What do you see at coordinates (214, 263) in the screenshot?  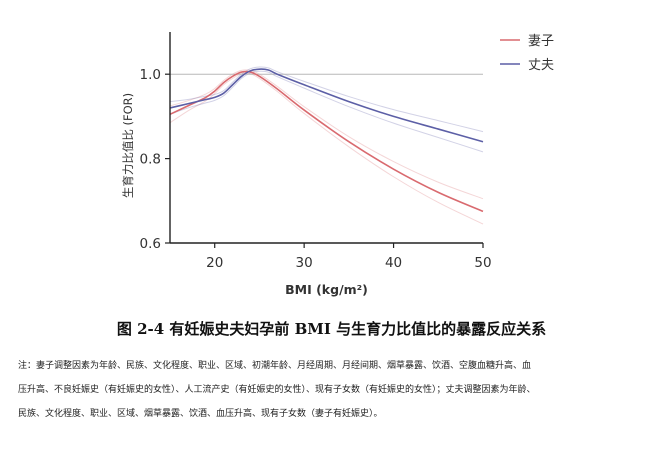 I see `x-tick-label: 20` at bounding box center [214, 263].